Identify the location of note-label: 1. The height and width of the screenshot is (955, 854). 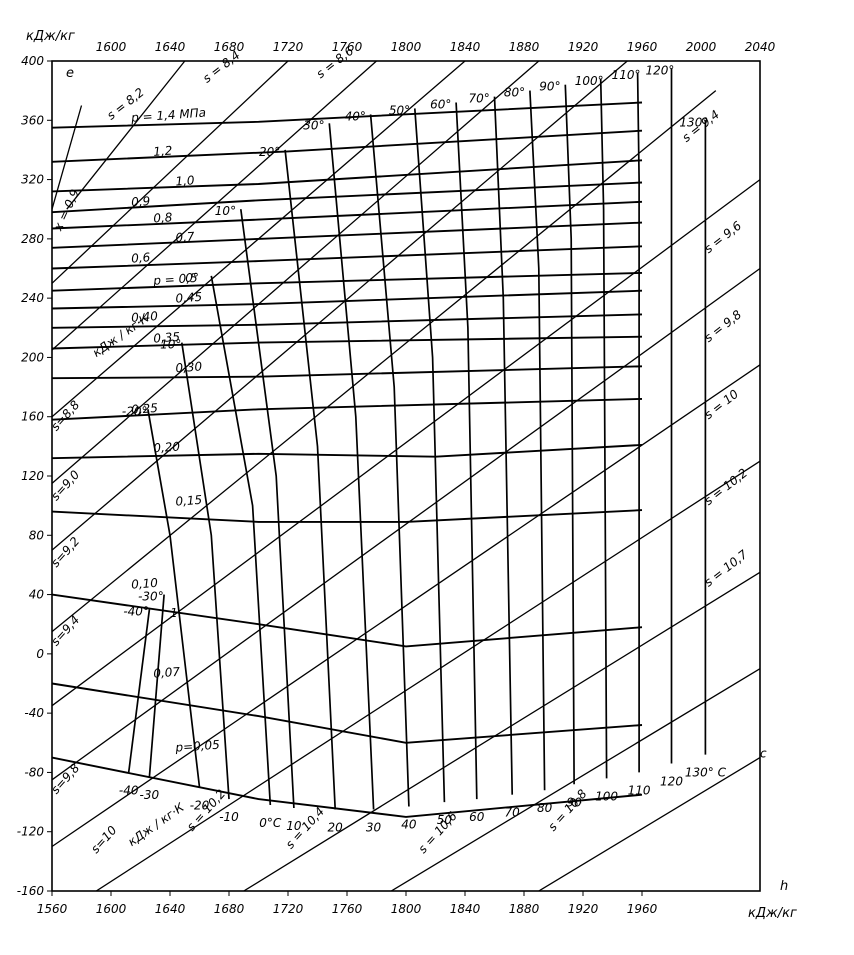
(174, 613).